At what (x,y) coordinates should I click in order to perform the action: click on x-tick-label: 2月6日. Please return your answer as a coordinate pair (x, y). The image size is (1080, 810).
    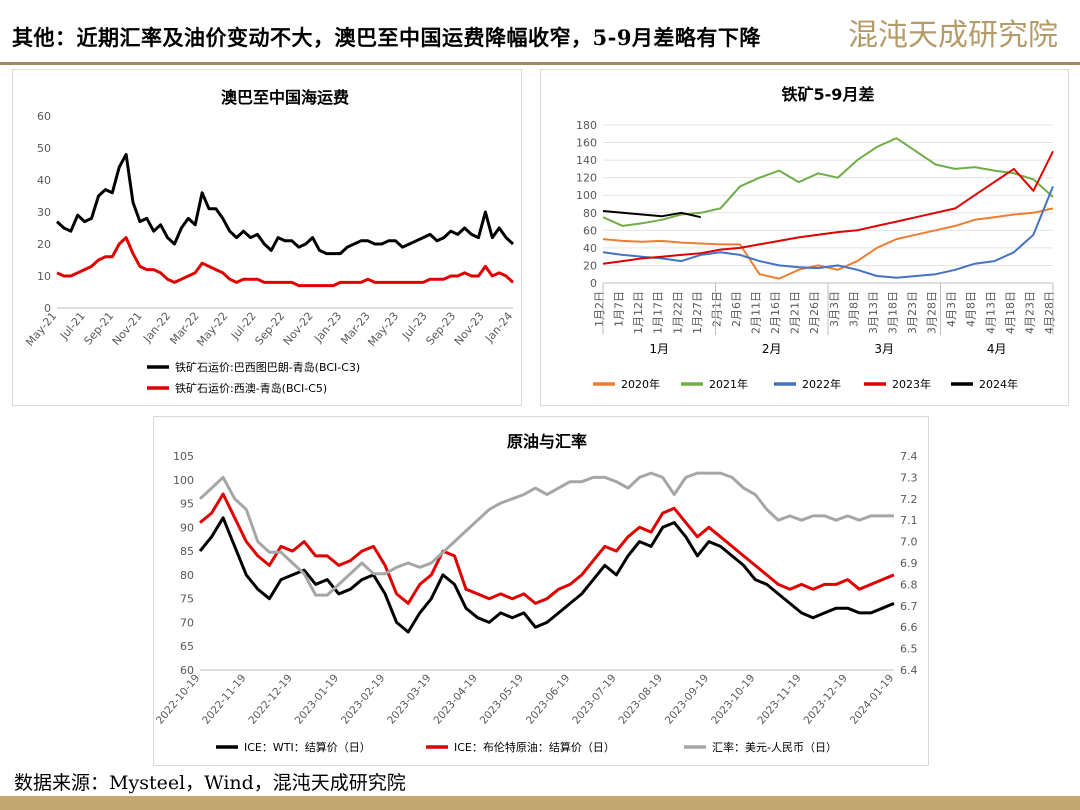
    Looking at the image, I should click on (736, 309).